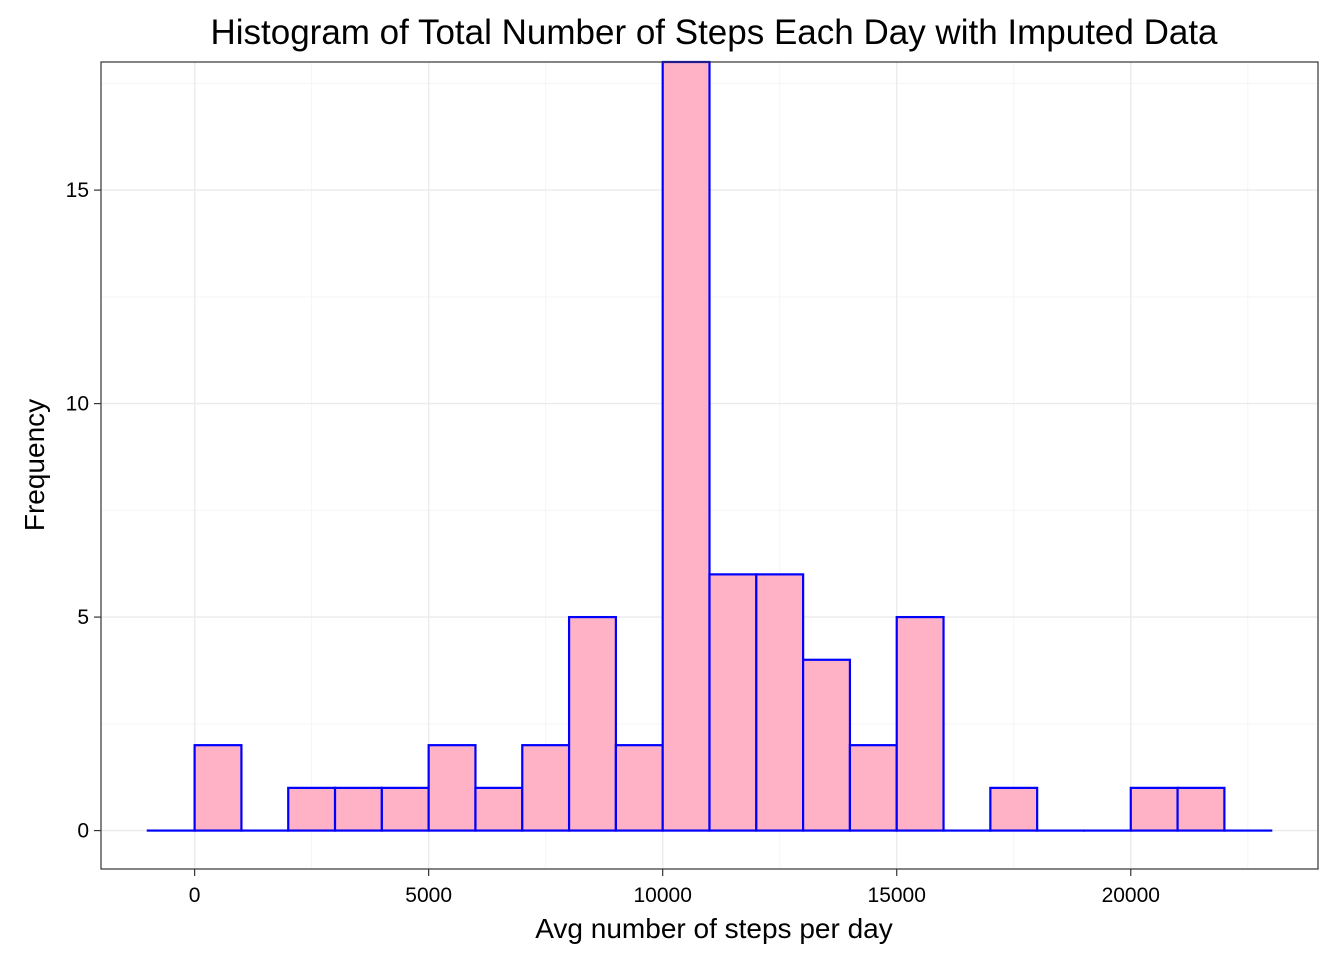 This screenshot has width=1344, height=960. I want to click on y-axis-title: Frequency, so click(34, 465).